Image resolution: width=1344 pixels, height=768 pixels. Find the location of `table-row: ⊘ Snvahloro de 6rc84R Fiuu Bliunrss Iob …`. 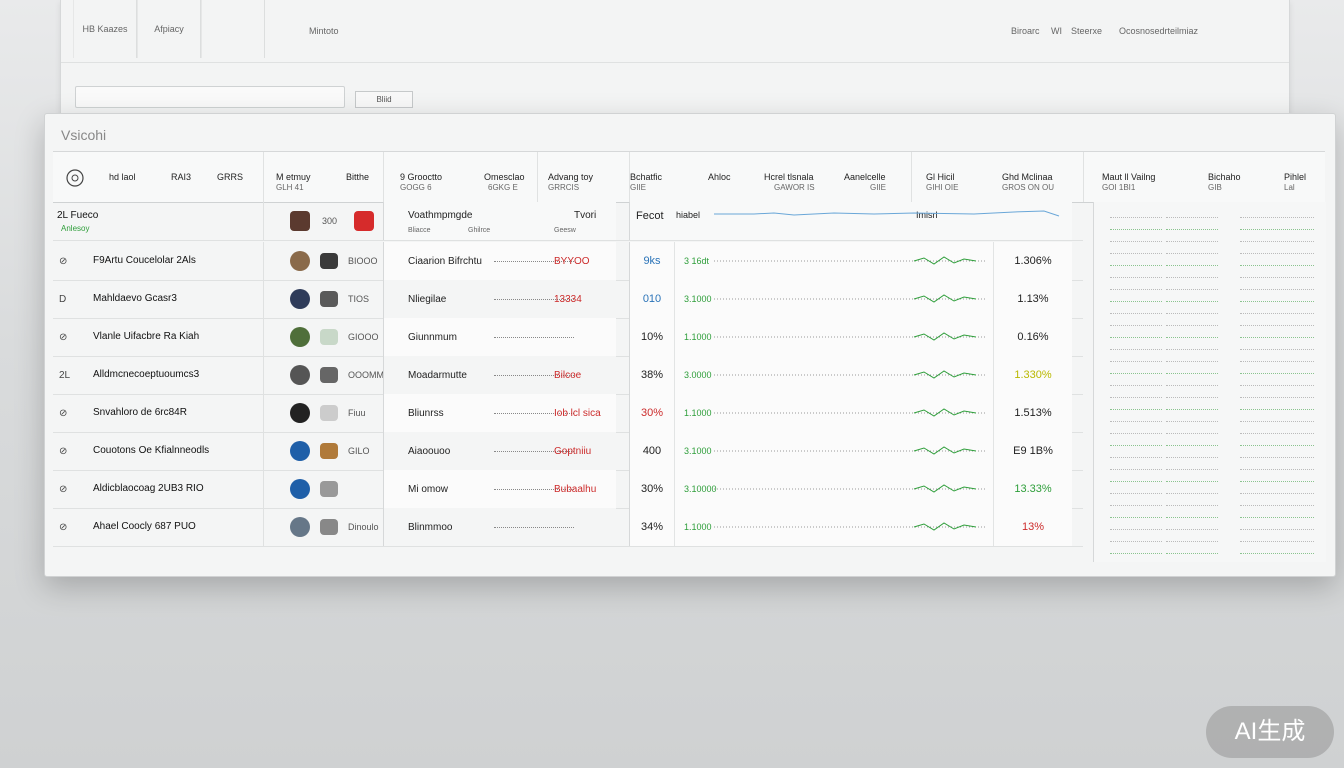

table-row: ⊘ Snvahloro de 6rc84R Fiuu Bliunrss Iob … is located at coordinates (568, 413).